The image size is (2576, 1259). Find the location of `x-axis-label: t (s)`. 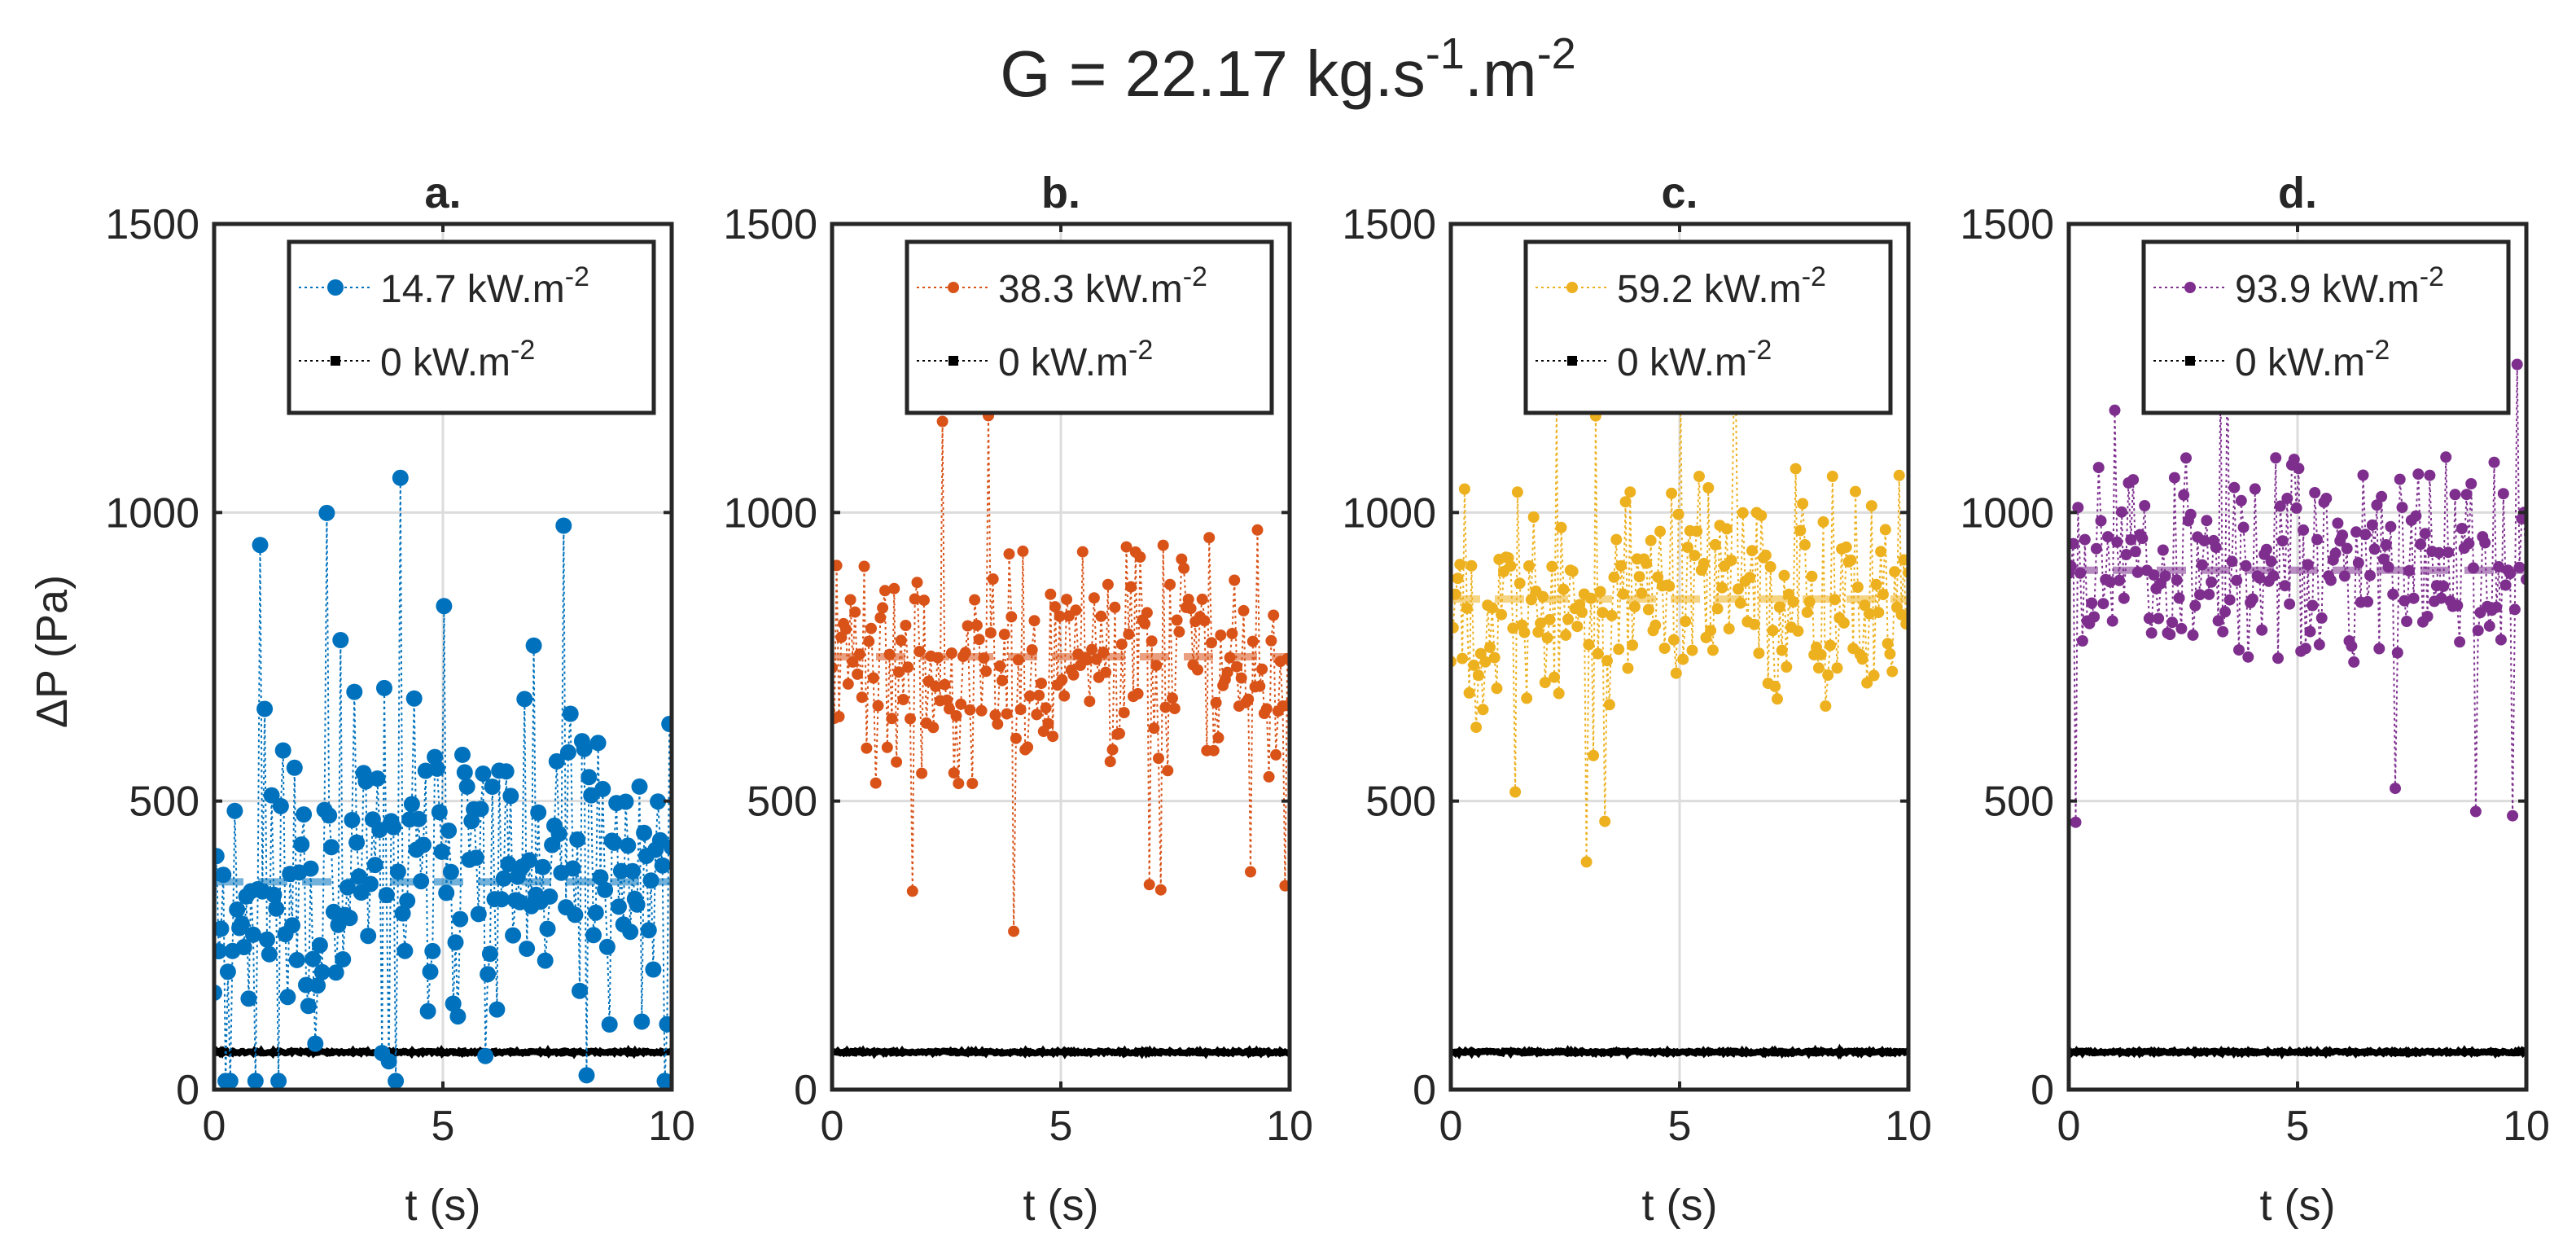

x-axis-label: t (s) is located at coordinates (1680, 1205).